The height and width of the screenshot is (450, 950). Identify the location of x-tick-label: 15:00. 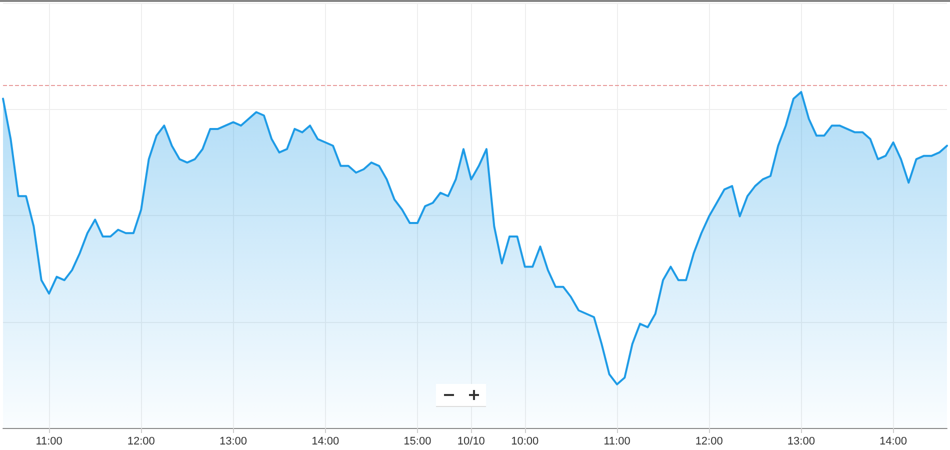
(418, 442).